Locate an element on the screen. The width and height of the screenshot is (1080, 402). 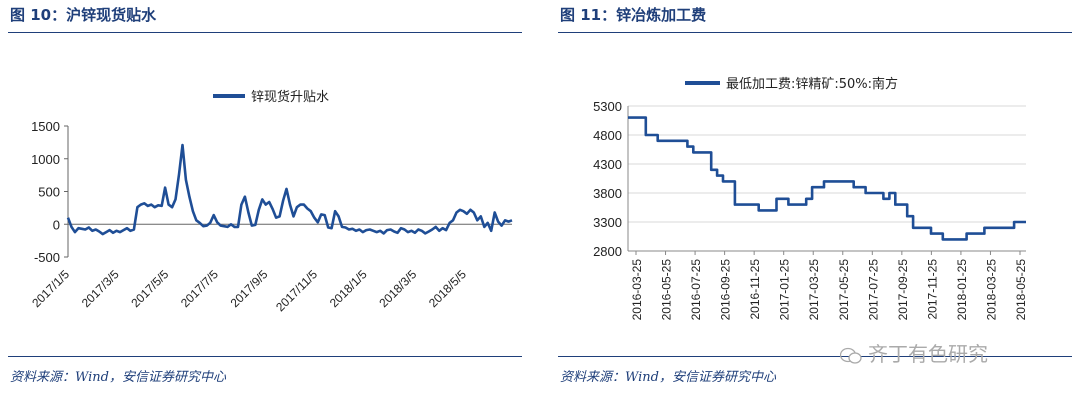
x-tick-label: 2016-05-25 is located at coordinates (667, 290).